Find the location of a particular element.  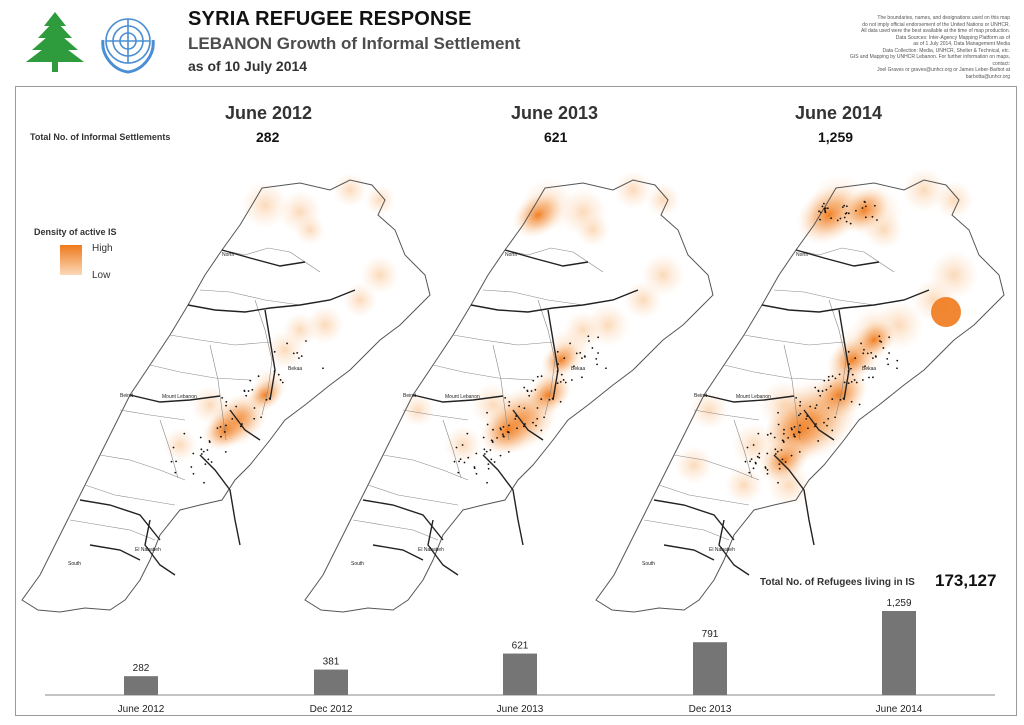

settlement-count-label: Total No. of Informal Settlements is located at coordinates (100, 137).